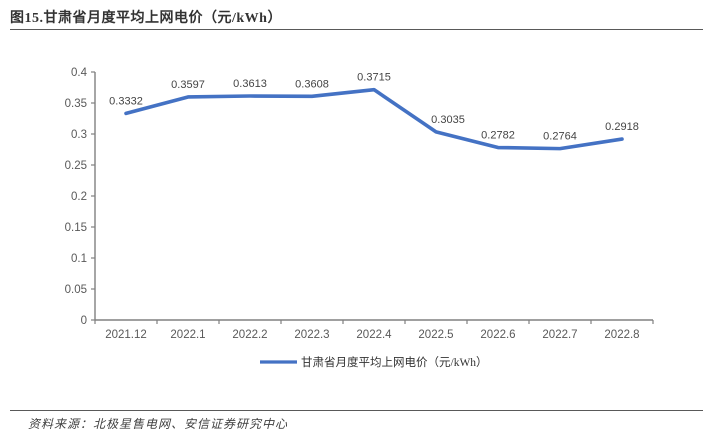  I want to click on x-tick-label: 2022.7, so click(559, 335).